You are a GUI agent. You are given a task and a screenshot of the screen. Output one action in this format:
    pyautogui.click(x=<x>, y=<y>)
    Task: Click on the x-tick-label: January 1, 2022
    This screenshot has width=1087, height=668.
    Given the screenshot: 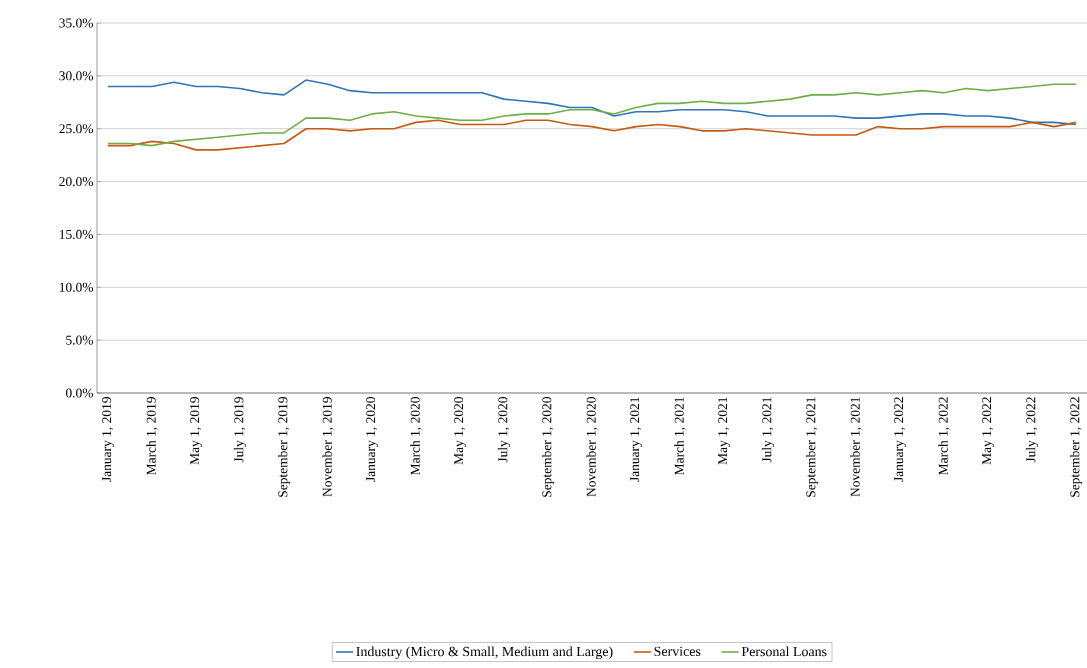 What is the action you would take?
    pyautogui.click(x=900, y=439)
    